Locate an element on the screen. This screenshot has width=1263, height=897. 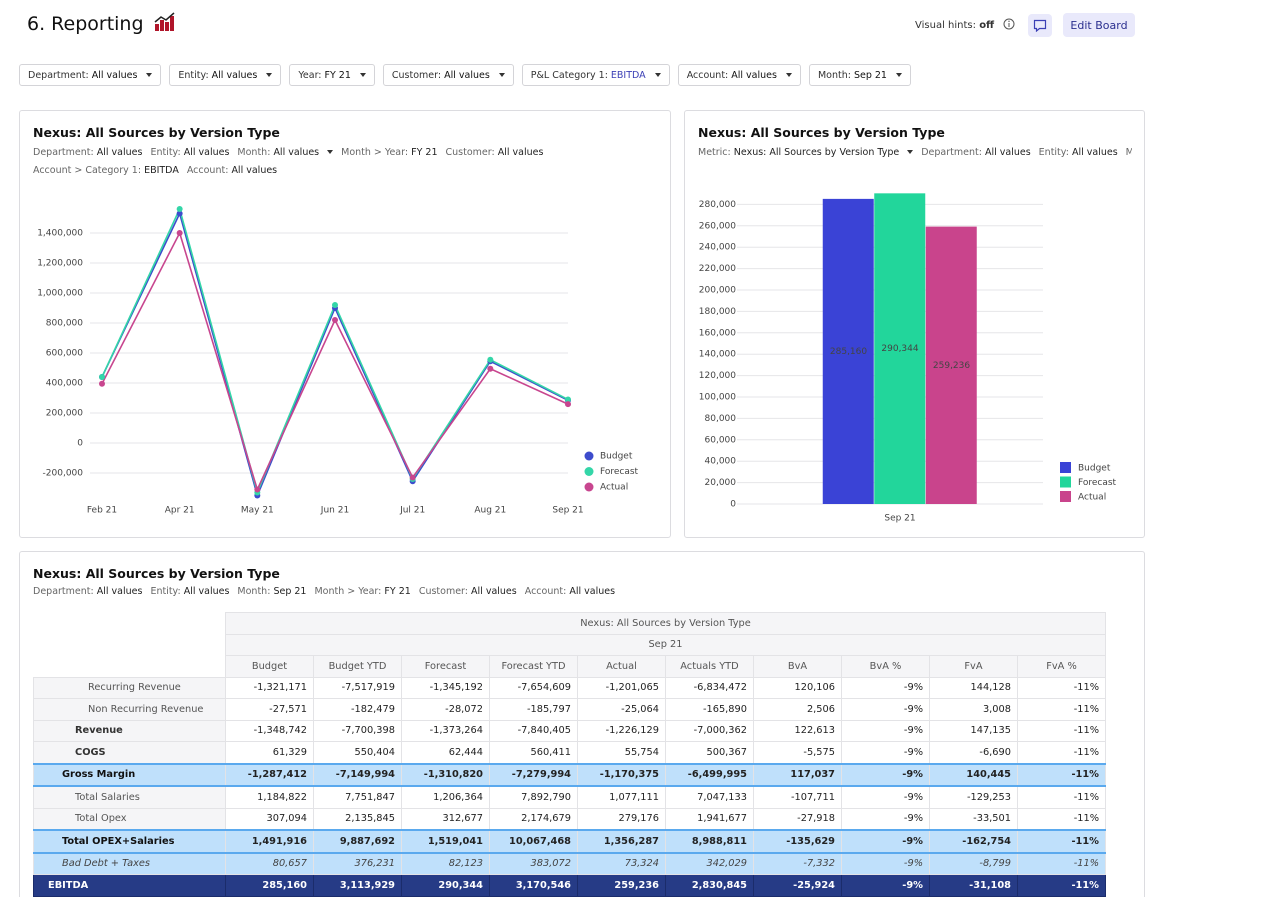
filter-item: Account > Category 1: EBITDA is located at coordinates (106, 170).